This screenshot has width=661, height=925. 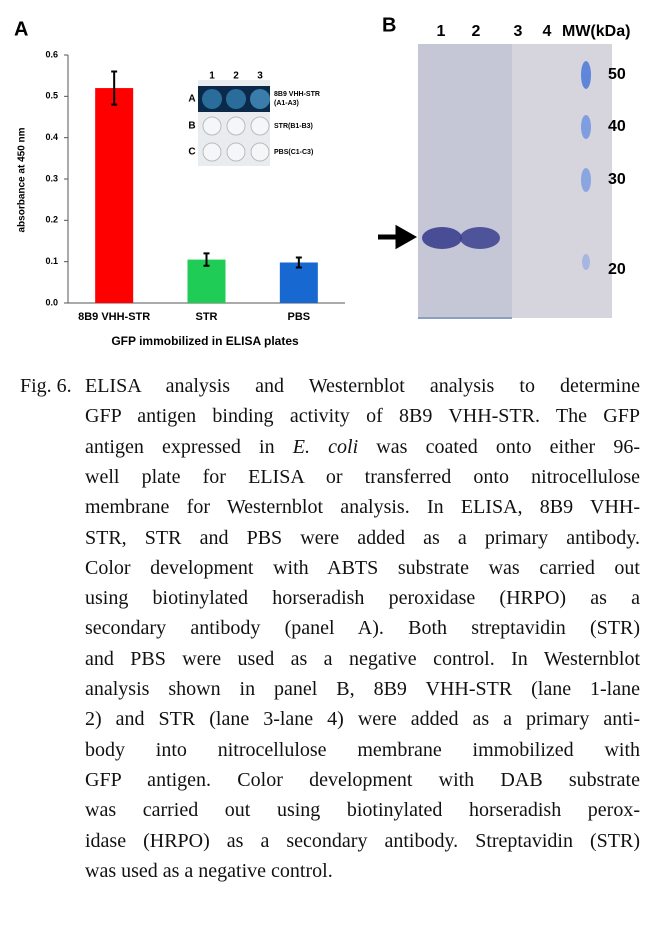 I want to click on inset-col: 2, so click(x=236, y=76).